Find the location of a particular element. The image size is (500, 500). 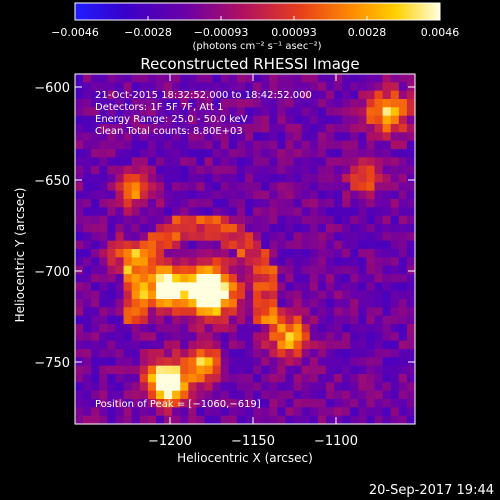

plot-title: Reconstructed RHESSI Image is located at coordinates (249, 64).